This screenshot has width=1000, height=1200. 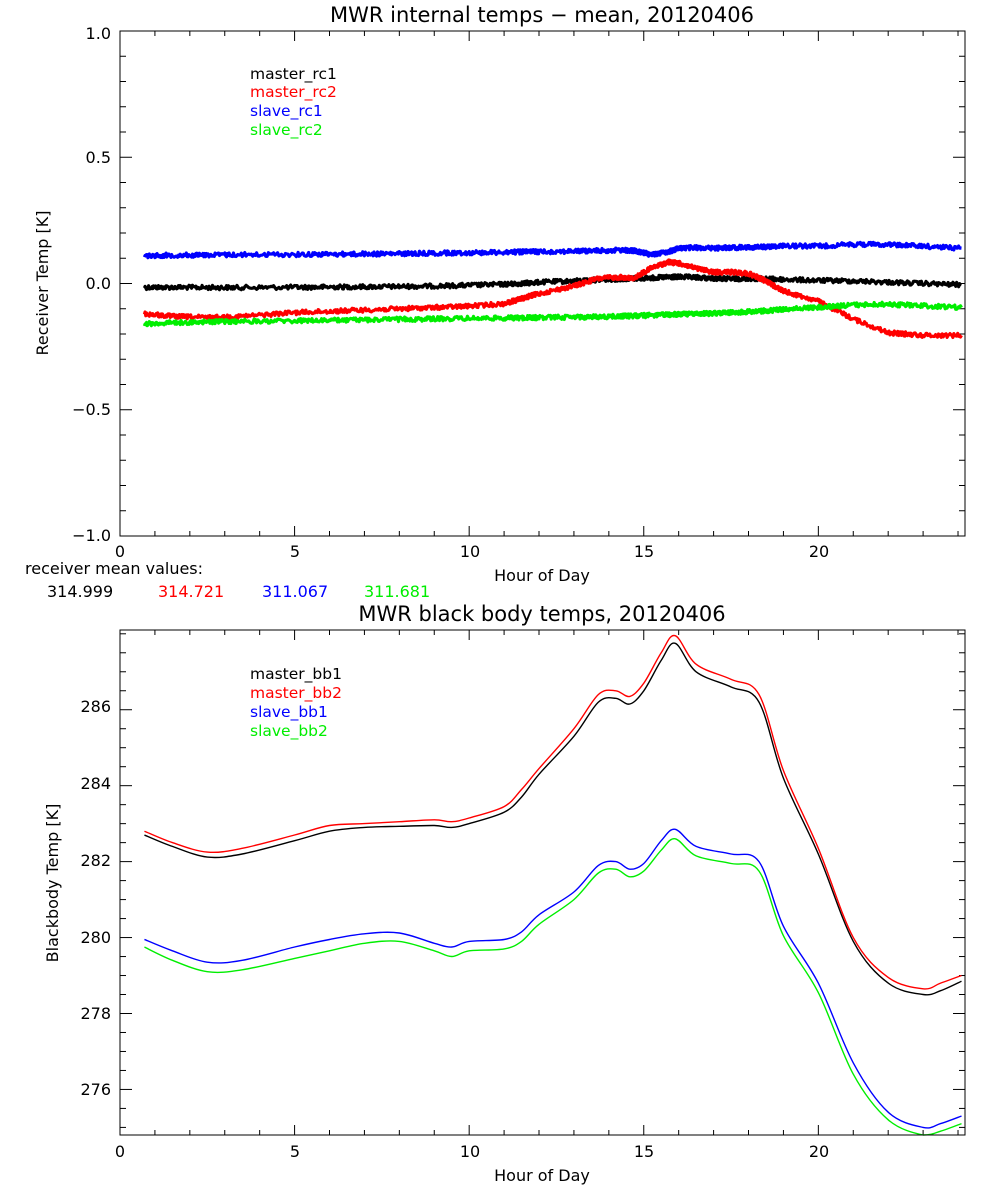 I want to click on blackbody-y-axis-label: Blackbody Temp [K], so click(x=52, y=883).